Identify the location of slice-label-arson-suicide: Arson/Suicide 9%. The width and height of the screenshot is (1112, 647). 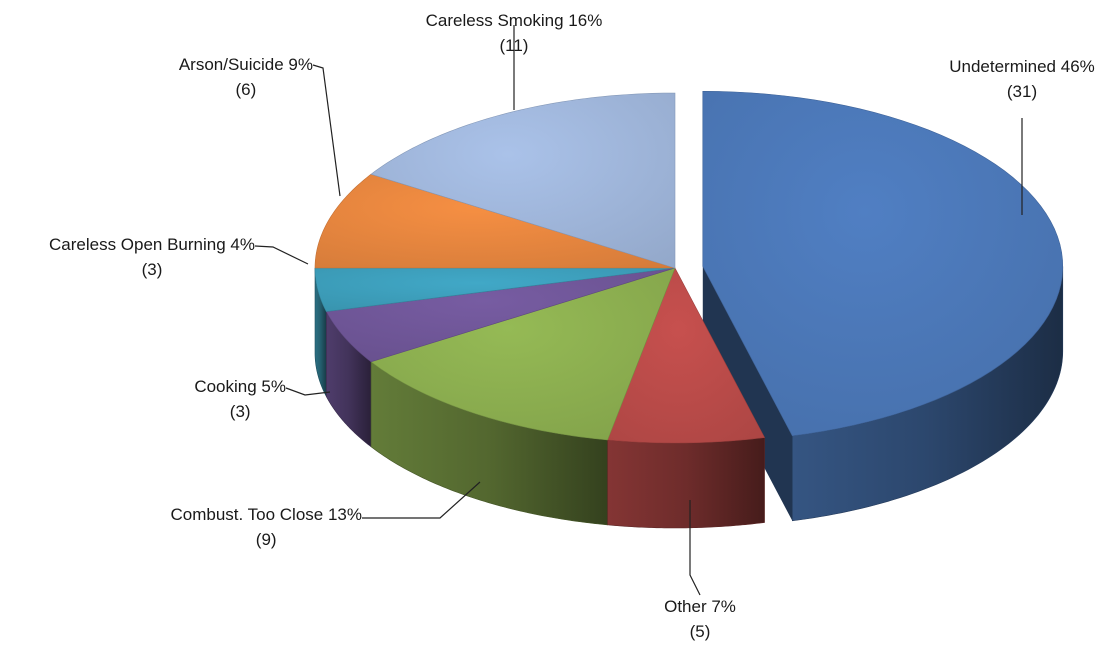
(246, 64).